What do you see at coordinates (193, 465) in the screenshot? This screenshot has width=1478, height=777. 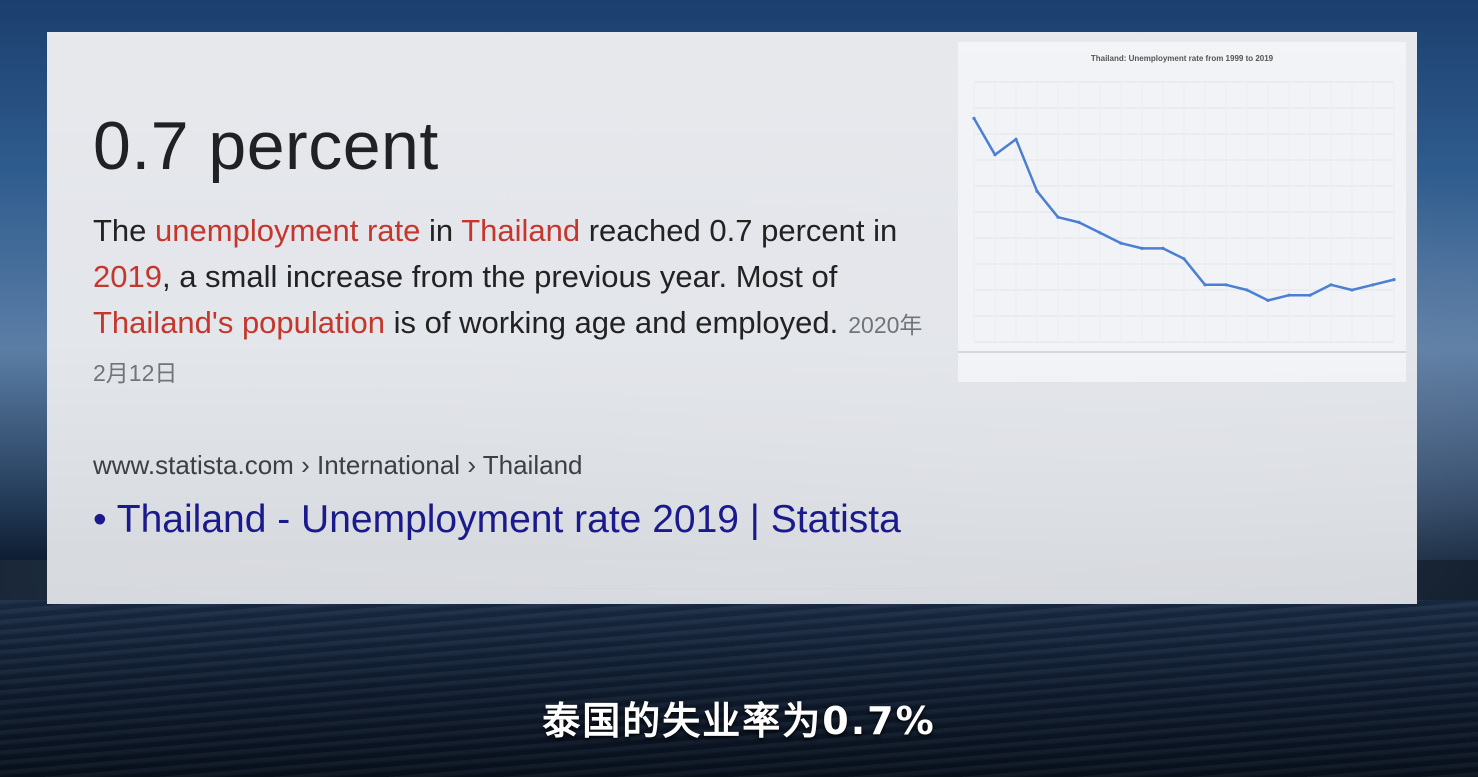 I see `source-domain: www.statista.com` at bounding box center [193, 465].